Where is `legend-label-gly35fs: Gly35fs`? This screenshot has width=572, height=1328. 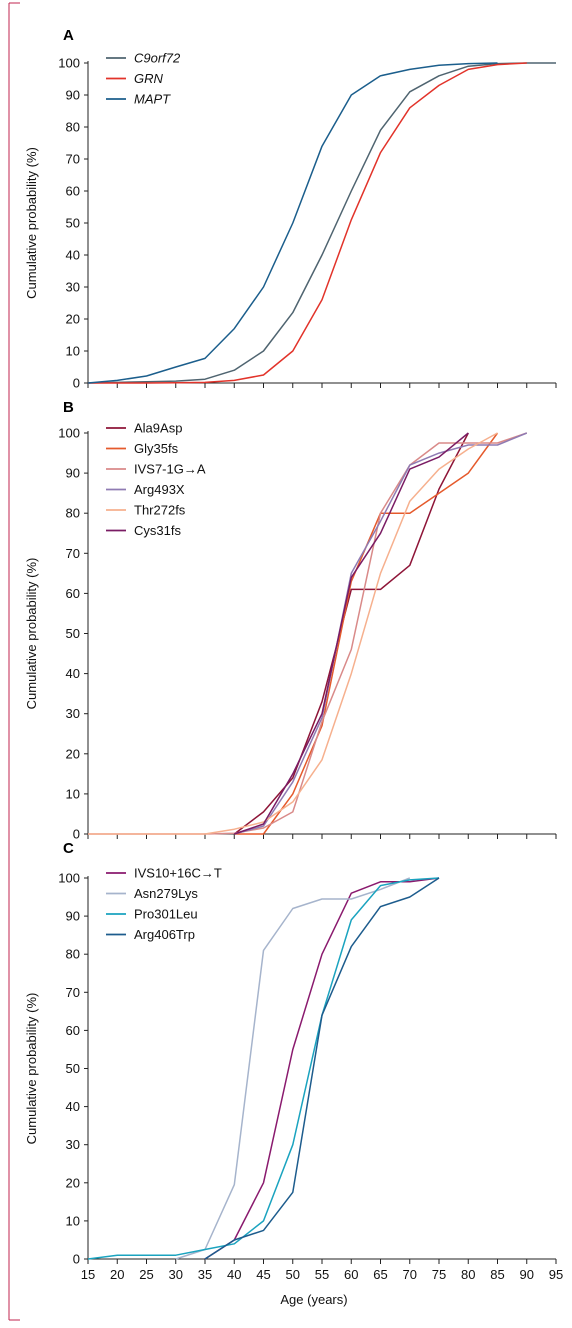
legend-label-gly35fs: Gly35fs is located at coordinates (156, 448).